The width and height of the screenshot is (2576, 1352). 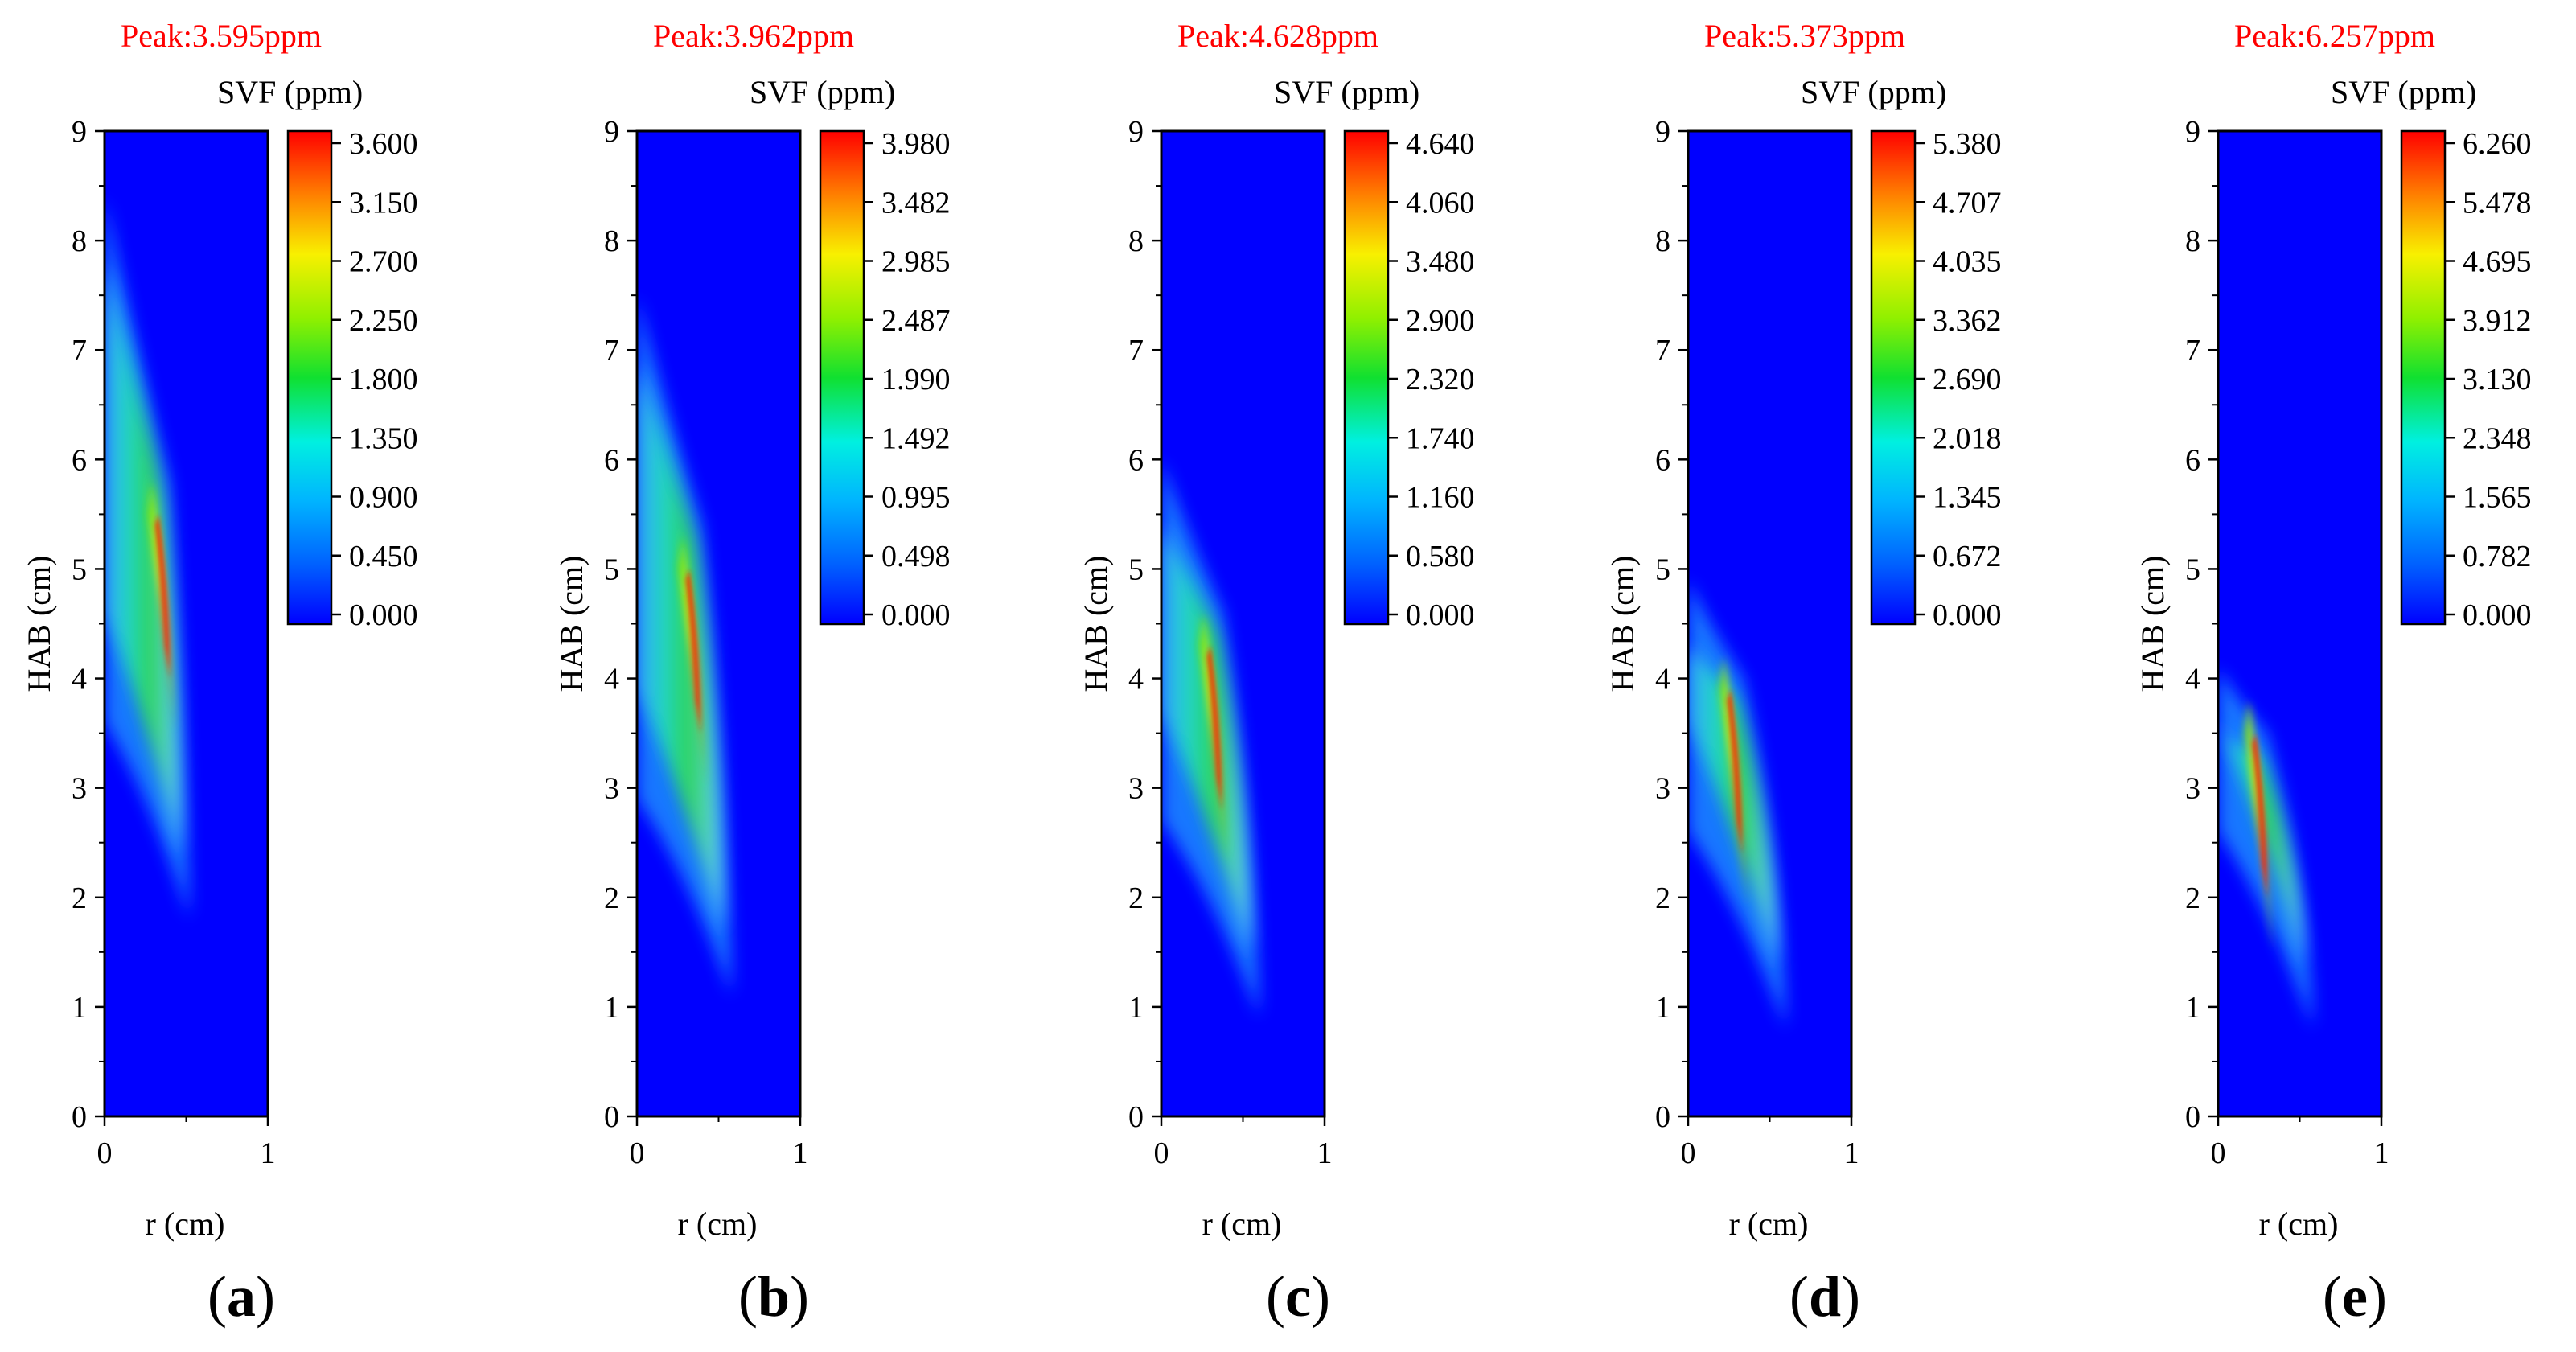 I want to click on colorbar-tick-label: 2.018, so click(x=1967, y=438).